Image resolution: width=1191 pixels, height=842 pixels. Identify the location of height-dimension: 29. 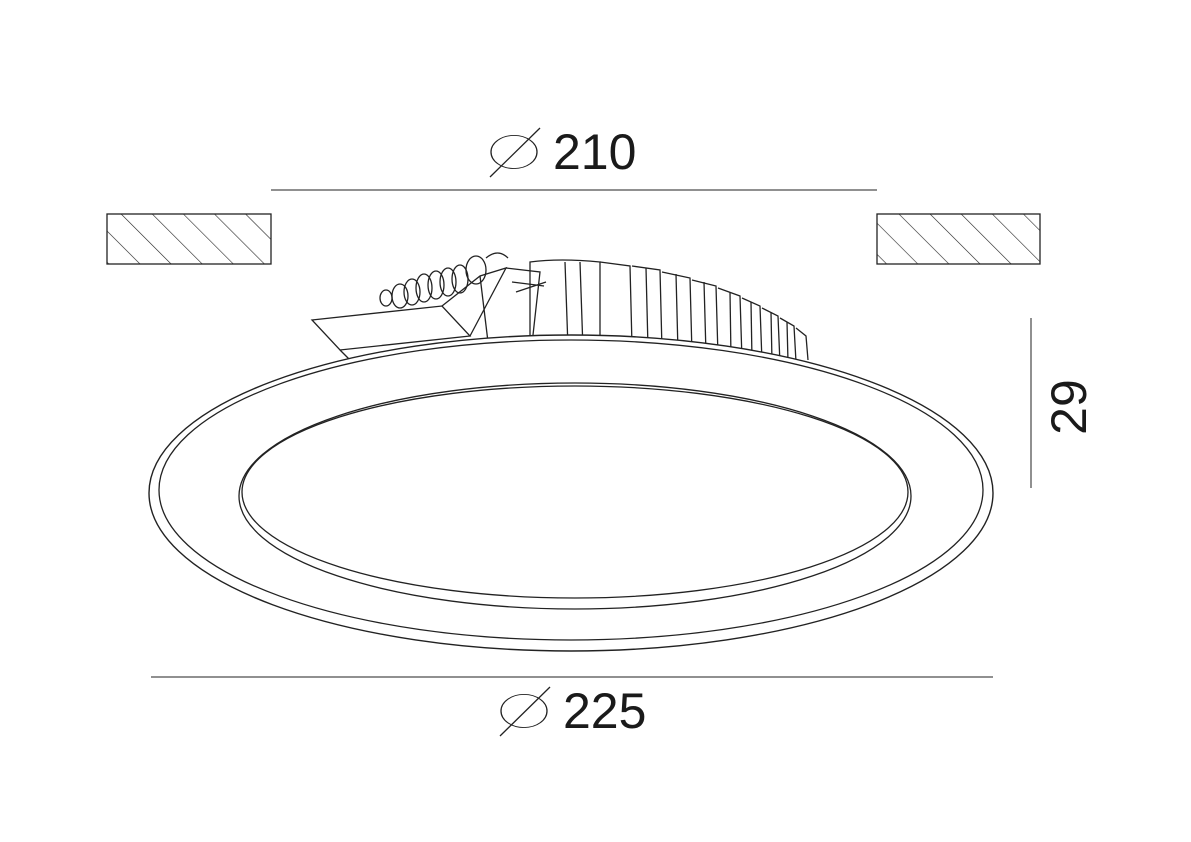
(1063, 403).